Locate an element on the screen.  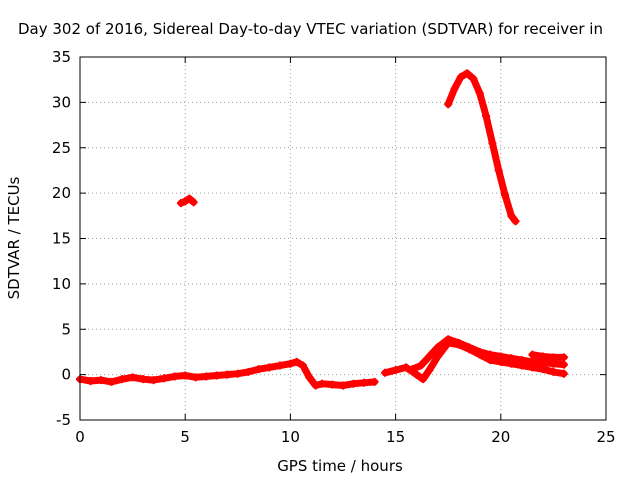
y-tick-label: 10 is located at coordinates (61, 284).